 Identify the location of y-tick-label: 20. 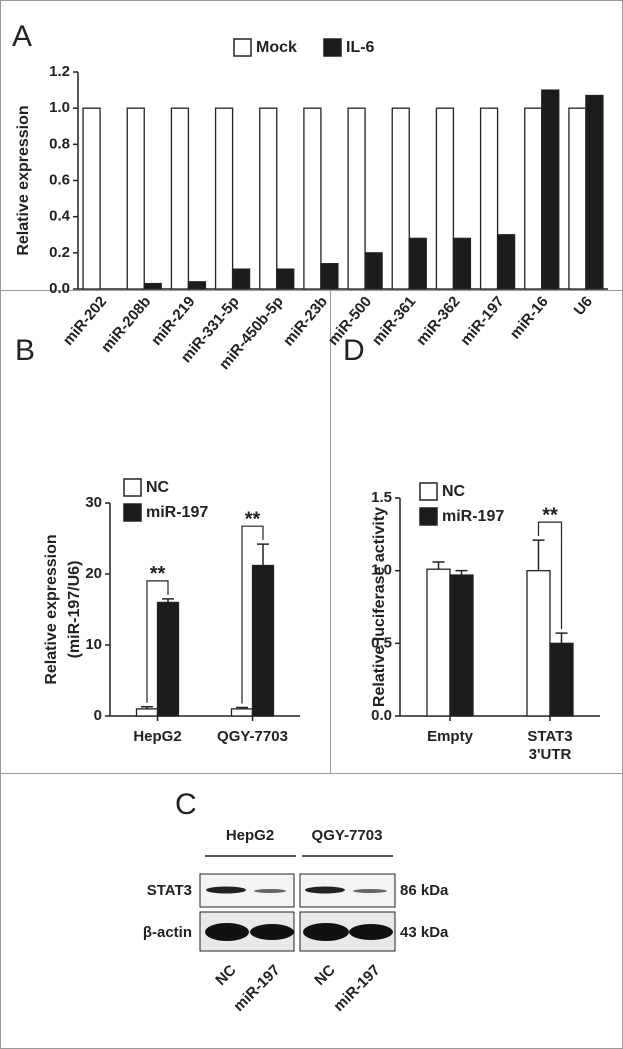
(93, 573).